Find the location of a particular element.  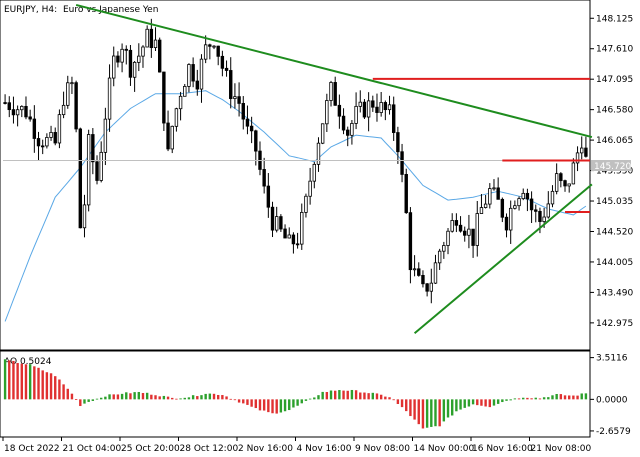

price-tick-label: 147.095 is located at coordinates (614, 80).